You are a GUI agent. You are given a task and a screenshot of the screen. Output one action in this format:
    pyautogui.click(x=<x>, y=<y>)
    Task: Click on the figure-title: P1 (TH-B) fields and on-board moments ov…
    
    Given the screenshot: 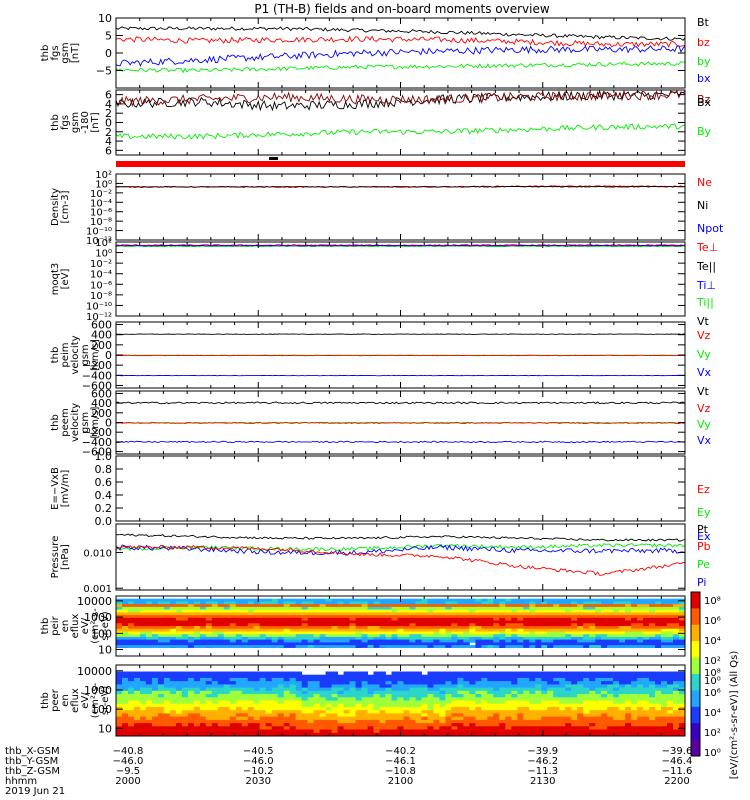 What is the action you would take?
    pyautogui.click(x=402, y=9)
    